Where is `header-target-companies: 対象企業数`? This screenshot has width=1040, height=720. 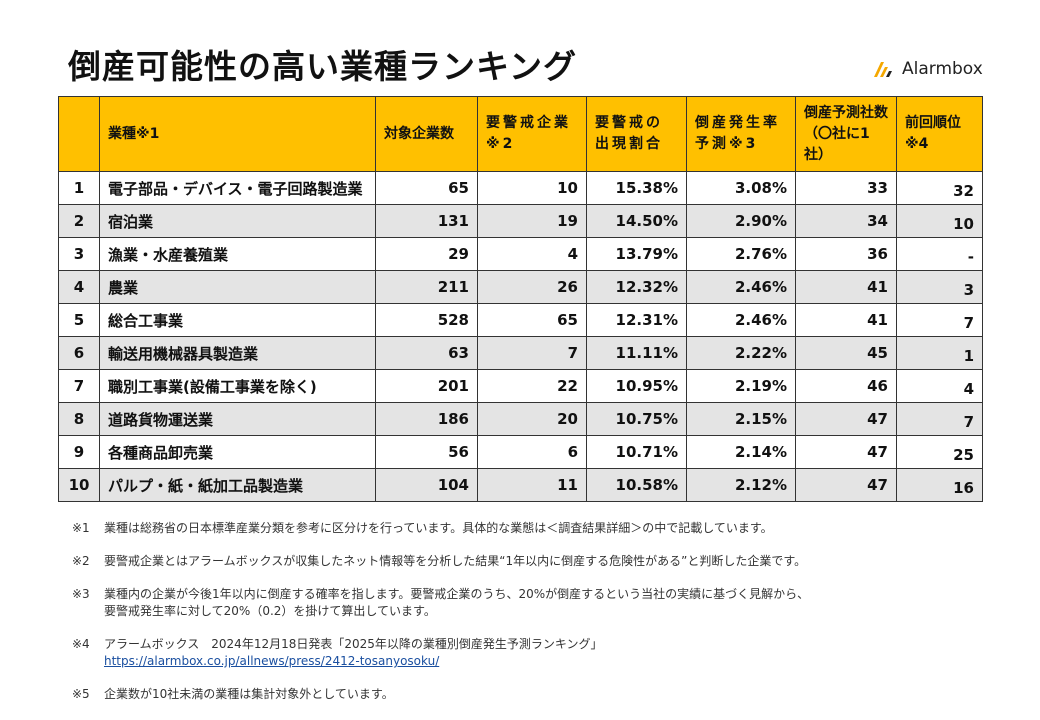 header-target-companies: 対象企業数 is located at coordinates (426, 134).